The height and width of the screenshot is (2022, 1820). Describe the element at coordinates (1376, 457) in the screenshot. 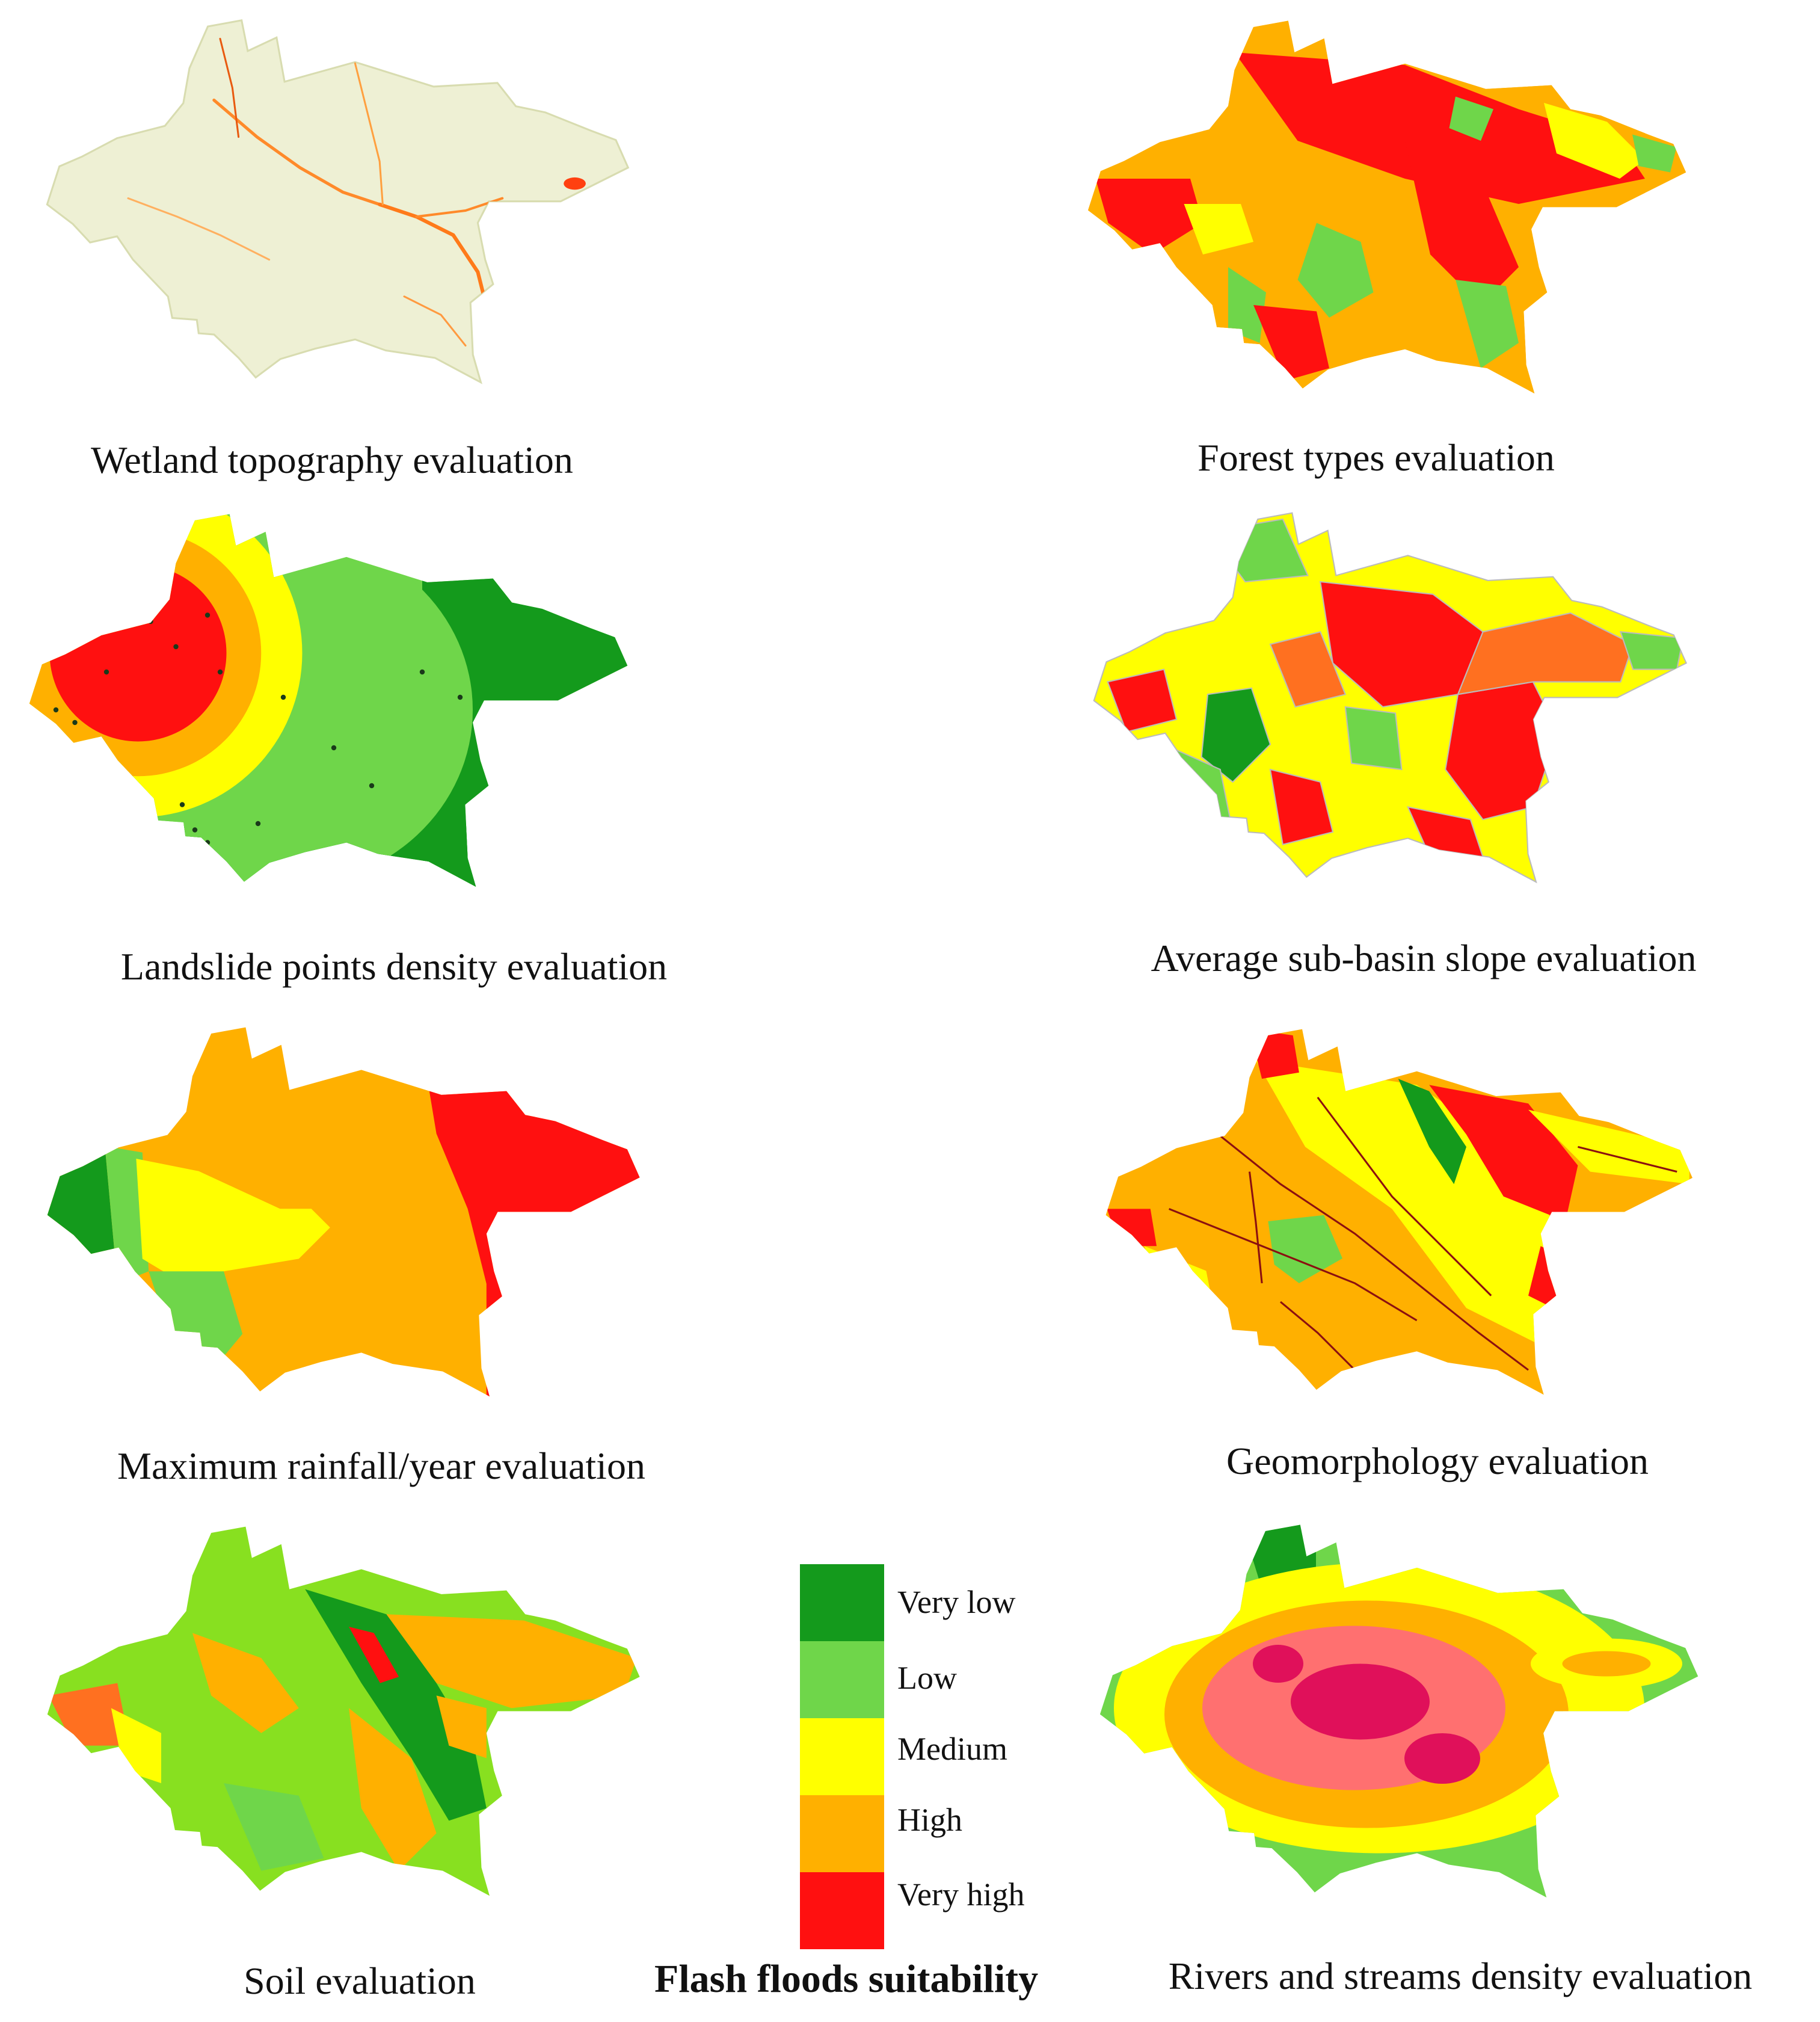

I see `caption-forest: Forest types evaluation` at that location.